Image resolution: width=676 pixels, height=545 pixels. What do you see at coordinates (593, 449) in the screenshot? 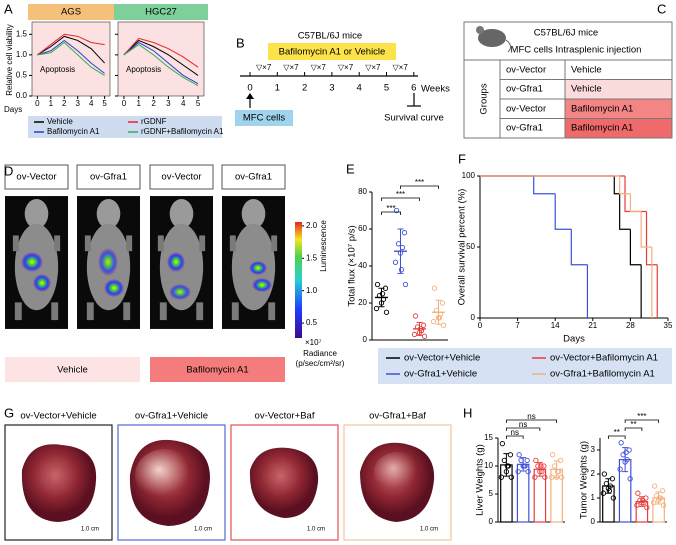
I see `y-tick-label: 3` at bounding box center [593, 449].